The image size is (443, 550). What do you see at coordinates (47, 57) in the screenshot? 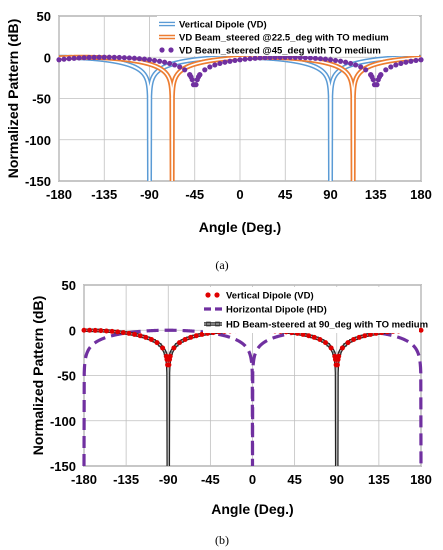
I see `y-tick-label: 0` at bounding box center [47, 57].